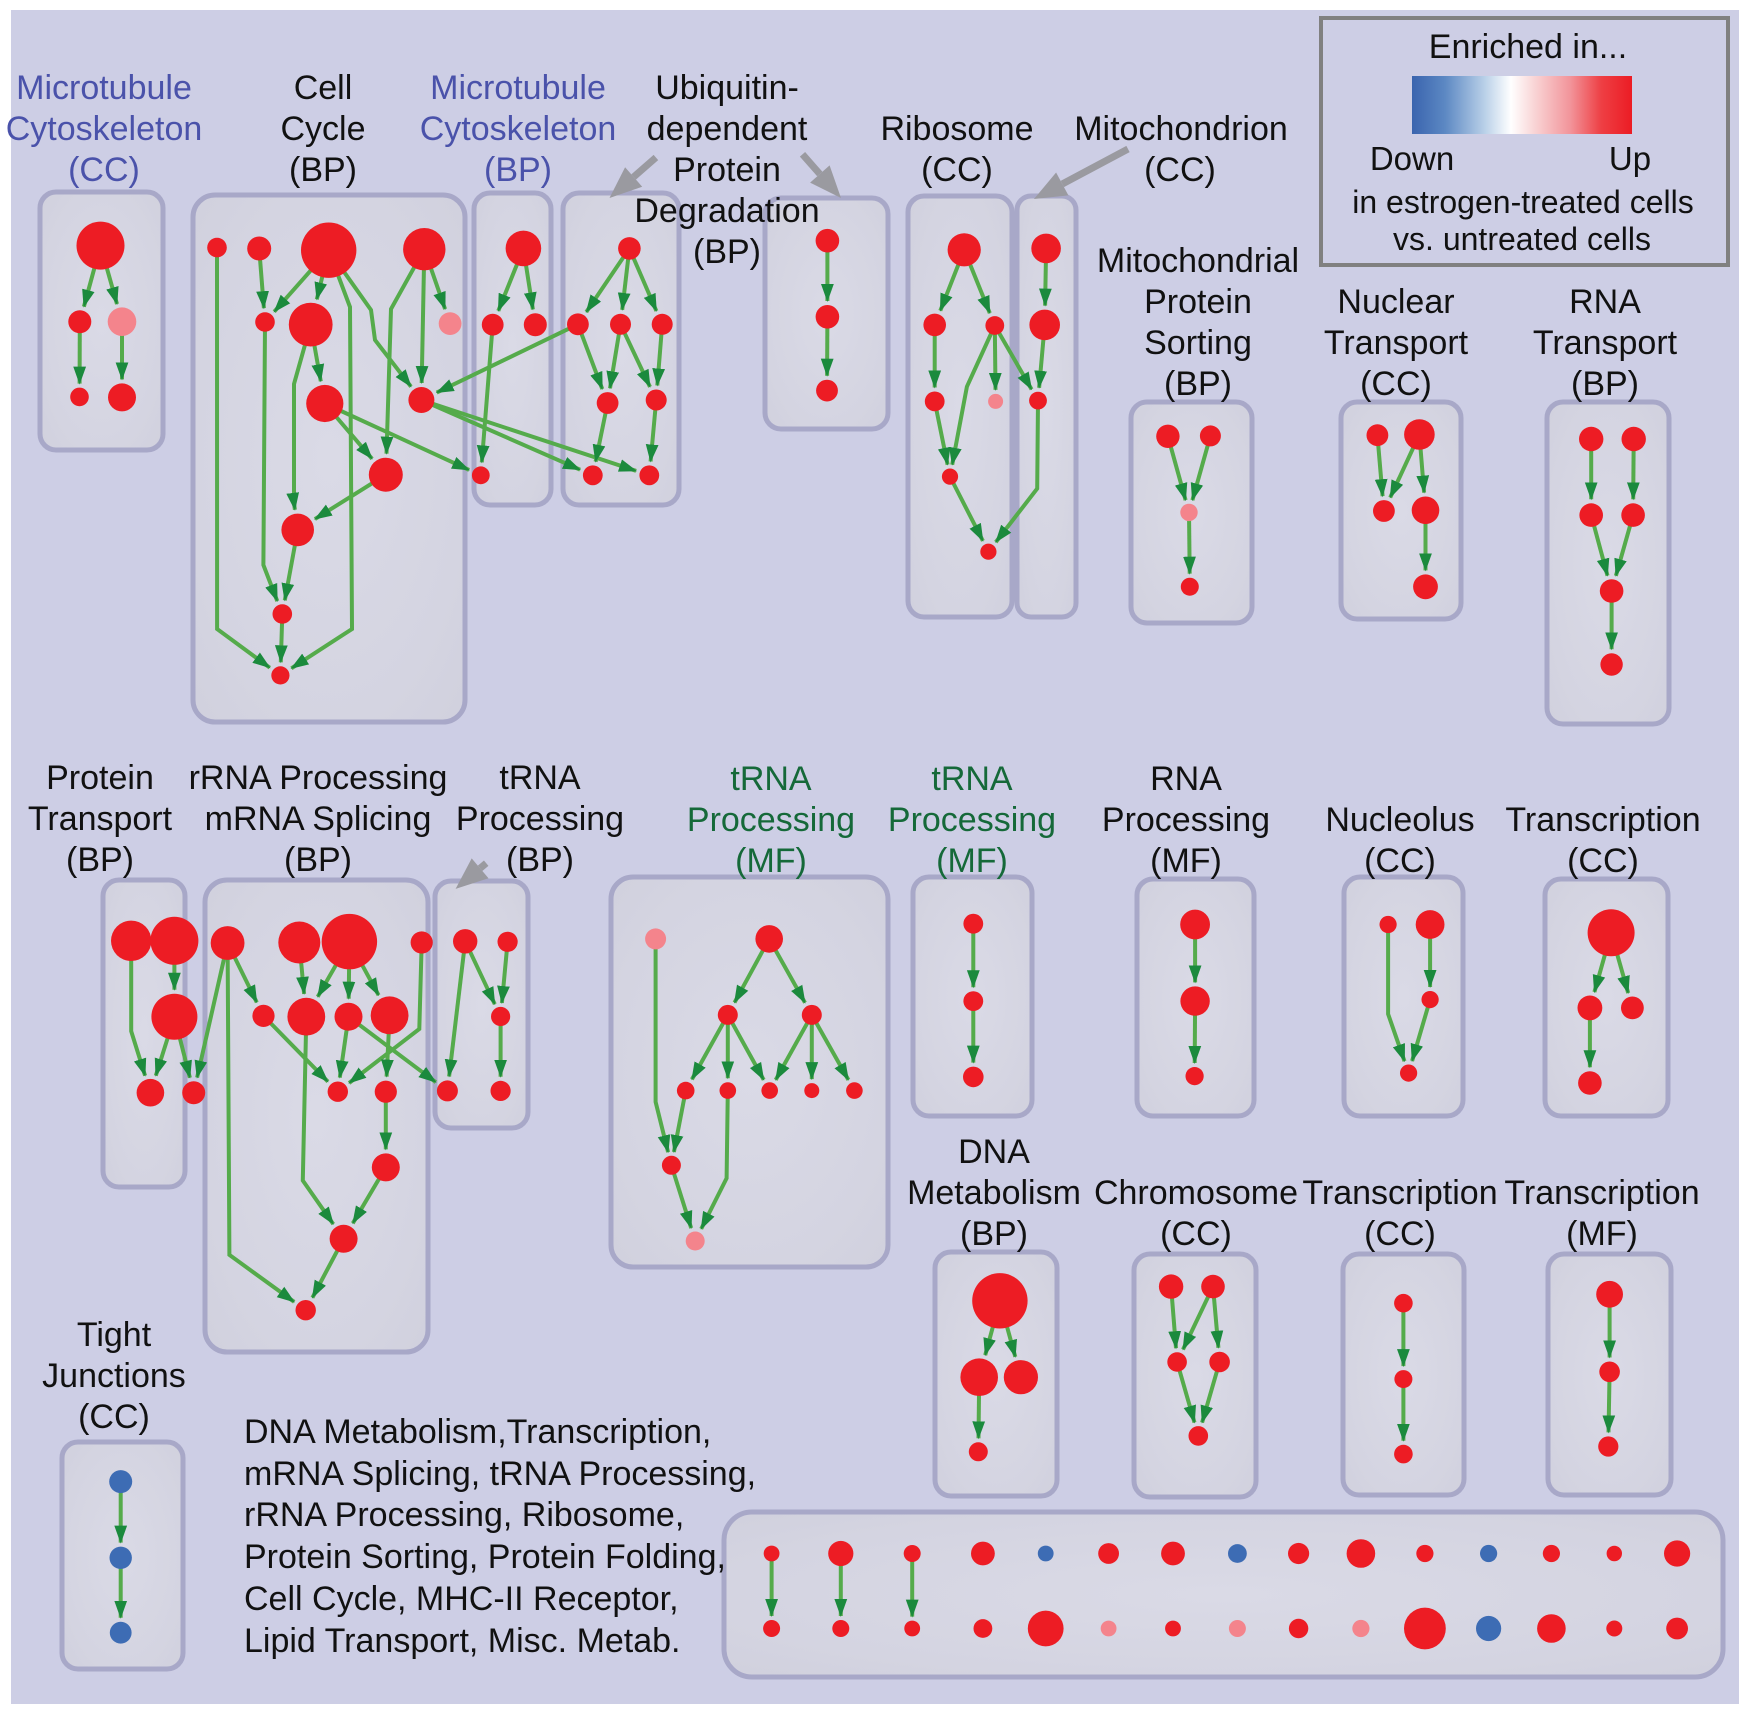 This screenshot has width=1750, height=1715. What do you see at coordinates (1630, 158) in the screenshot?
I see `svg-text: Up` at bounding box center [1630, 158].